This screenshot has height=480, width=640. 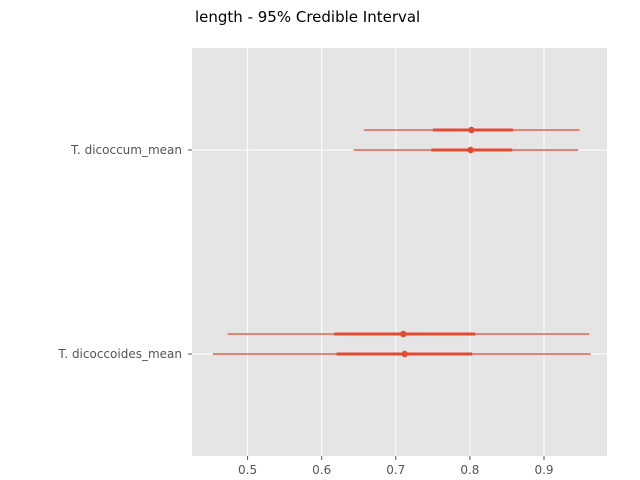 What do you see at coordinates (126, 150) in the screenshot?
I see `y-tick-label: T. dicoccum_mean` at bounding box center [126, 150].